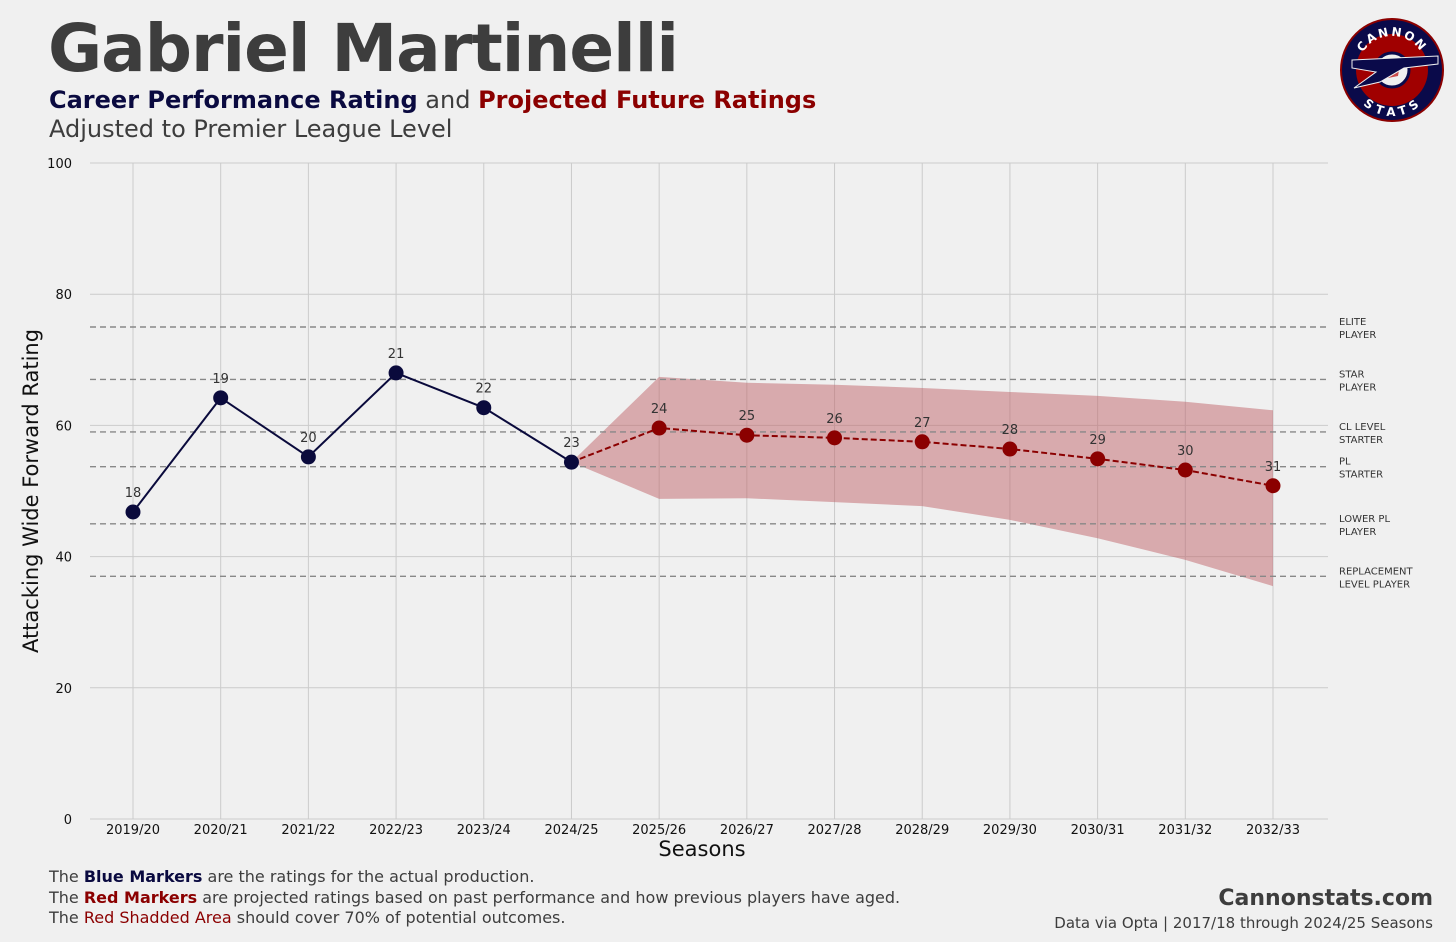  I want to click on actual-age-label: 21, so click(396, 354).